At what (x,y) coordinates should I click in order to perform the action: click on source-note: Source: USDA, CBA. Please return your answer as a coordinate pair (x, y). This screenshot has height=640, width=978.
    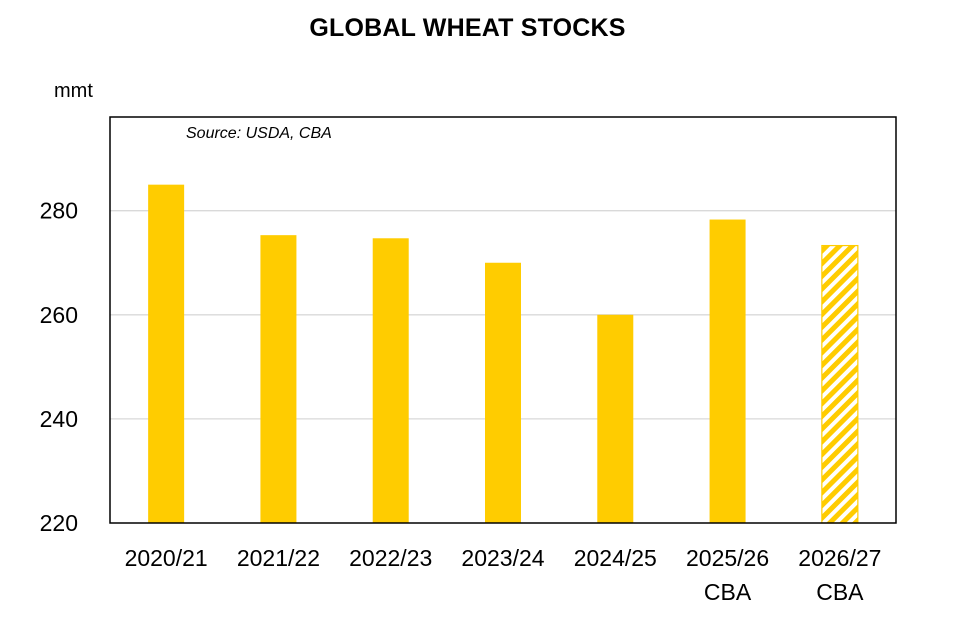
    Looking at the image, I should click on (259, 133).